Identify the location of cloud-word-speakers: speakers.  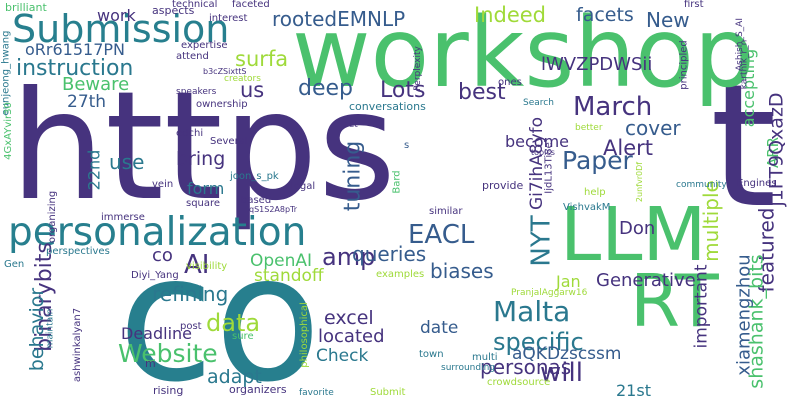
(196, 92).